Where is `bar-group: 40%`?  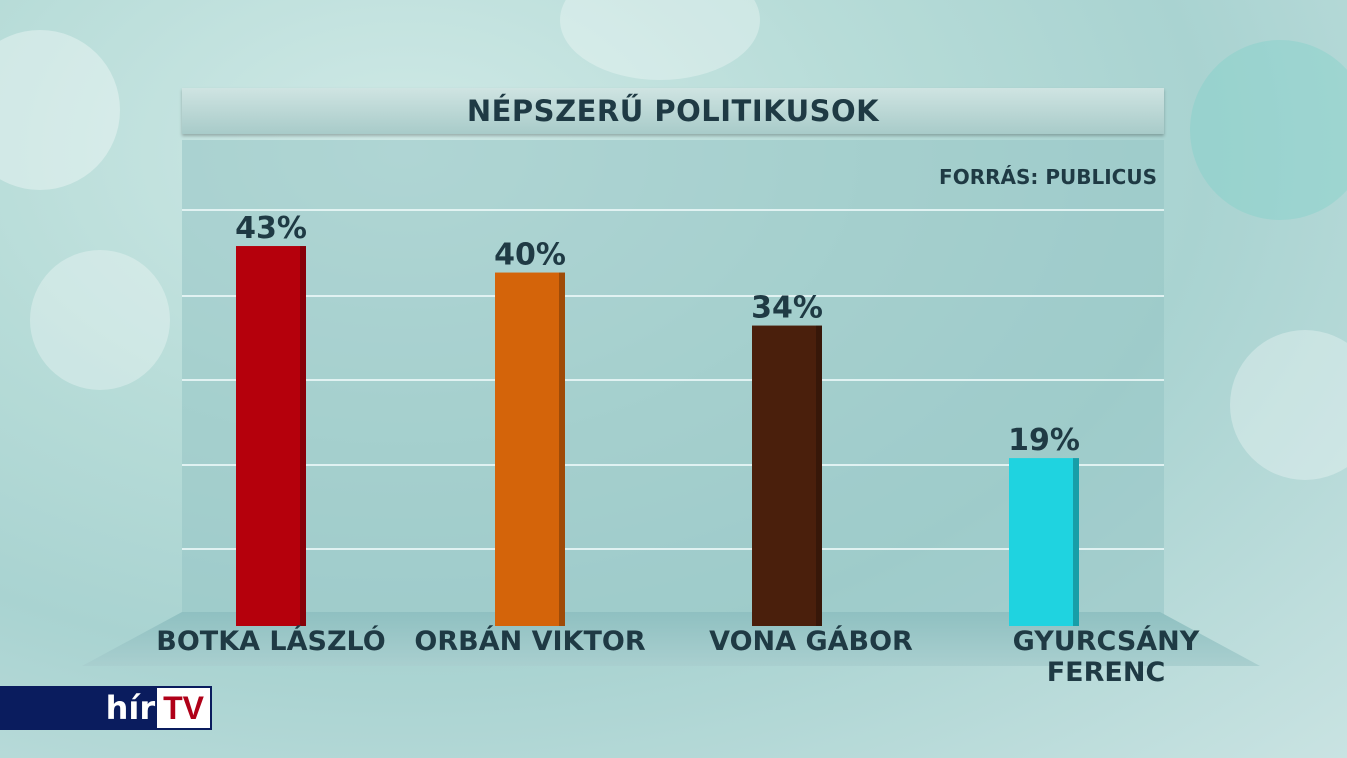 bar-group: 40% is located at coordinates (530, 432).